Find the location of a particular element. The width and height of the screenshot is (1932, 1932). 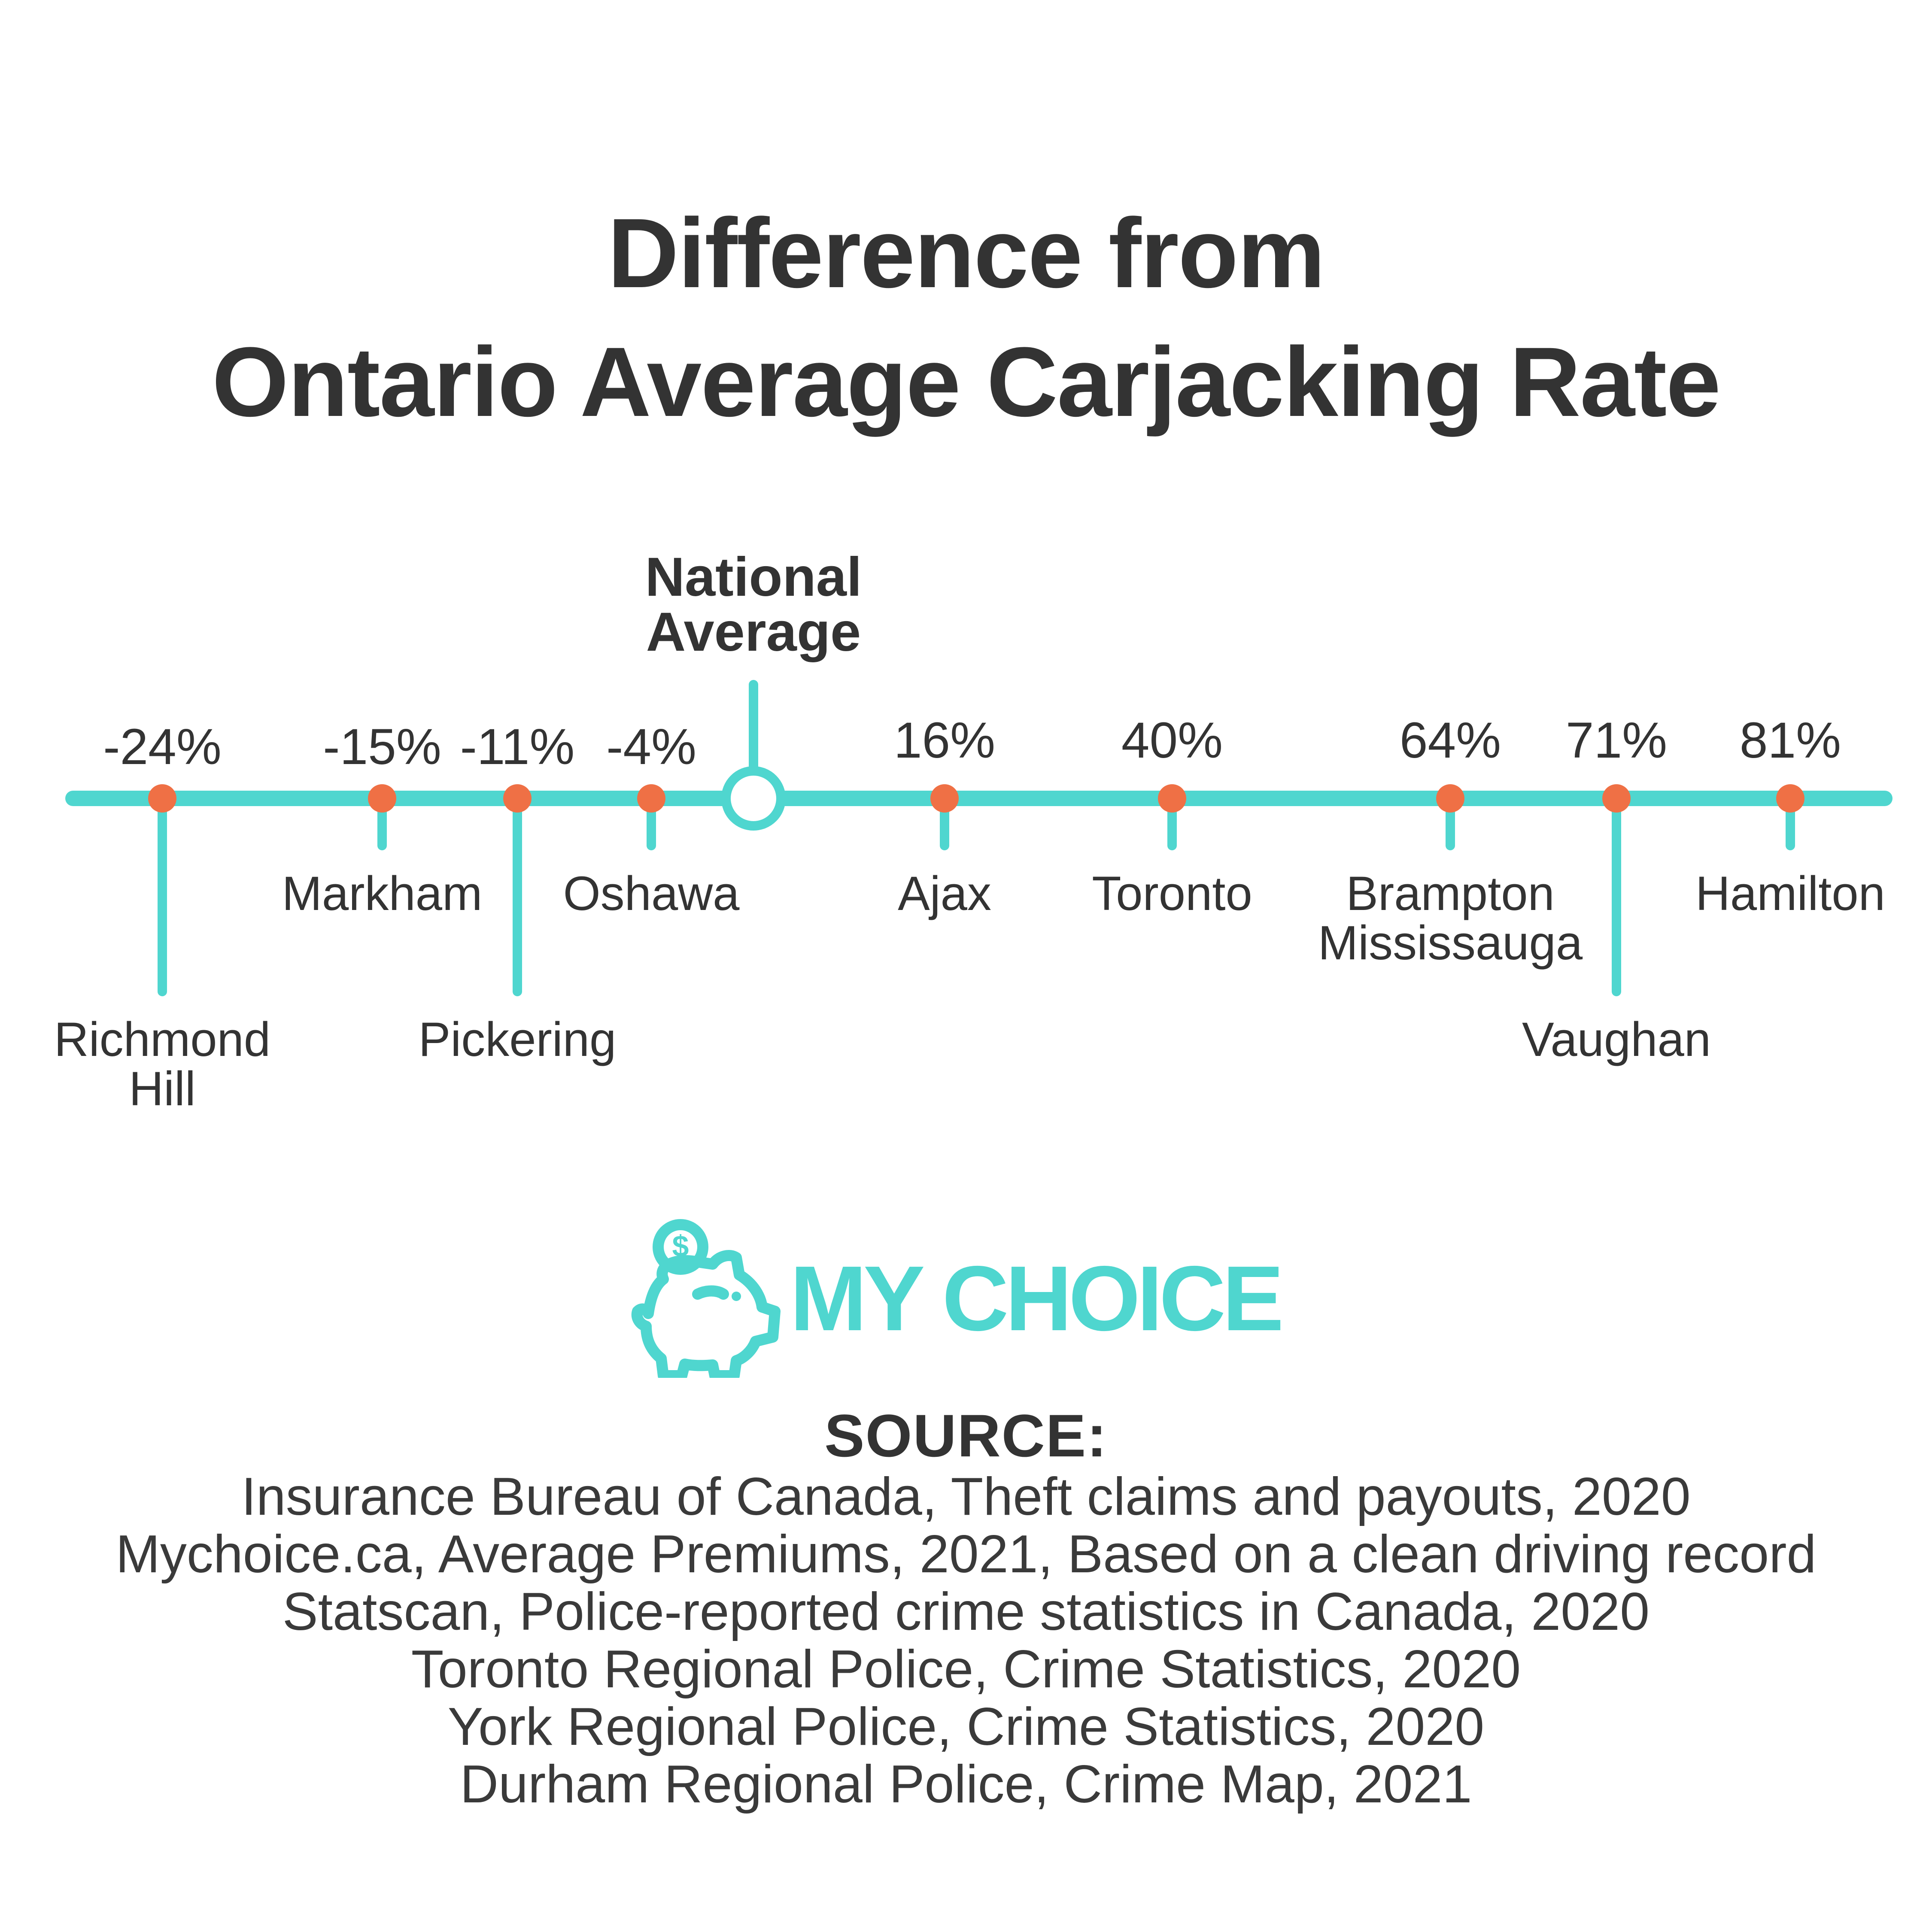

chart-title-line-1: Difference from is located at coordinates (966, 253).